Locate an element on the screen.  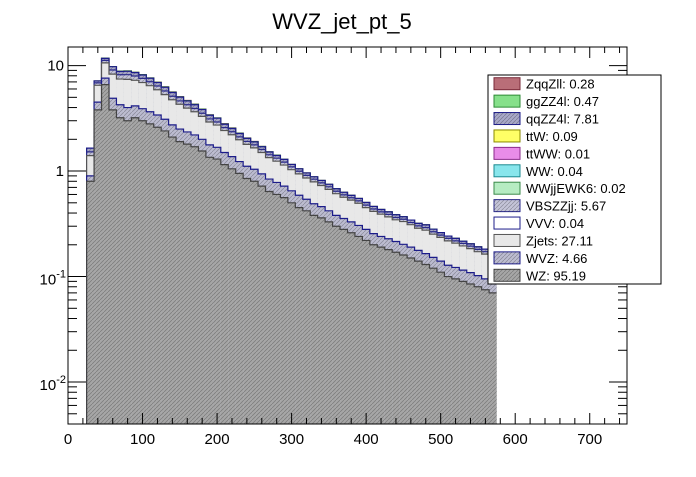
legend-label-ttw: ttW: 0.09 is located at coordinates (552, 136).